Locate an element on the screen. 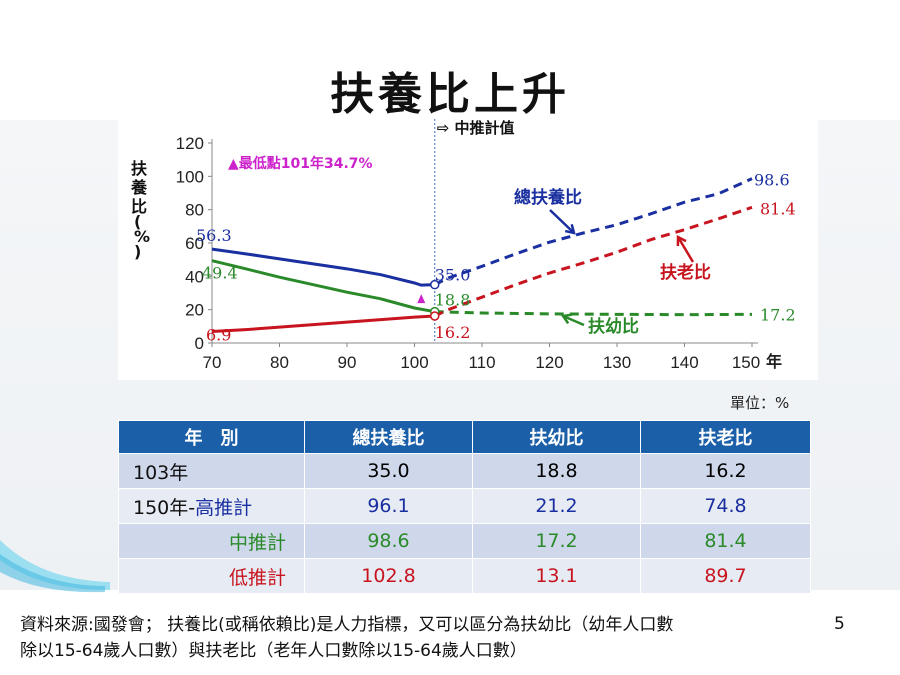 The width and height of the screenshot is (900, 675). data-label-elderly: 6.9 is located at coordinates (218, 335).